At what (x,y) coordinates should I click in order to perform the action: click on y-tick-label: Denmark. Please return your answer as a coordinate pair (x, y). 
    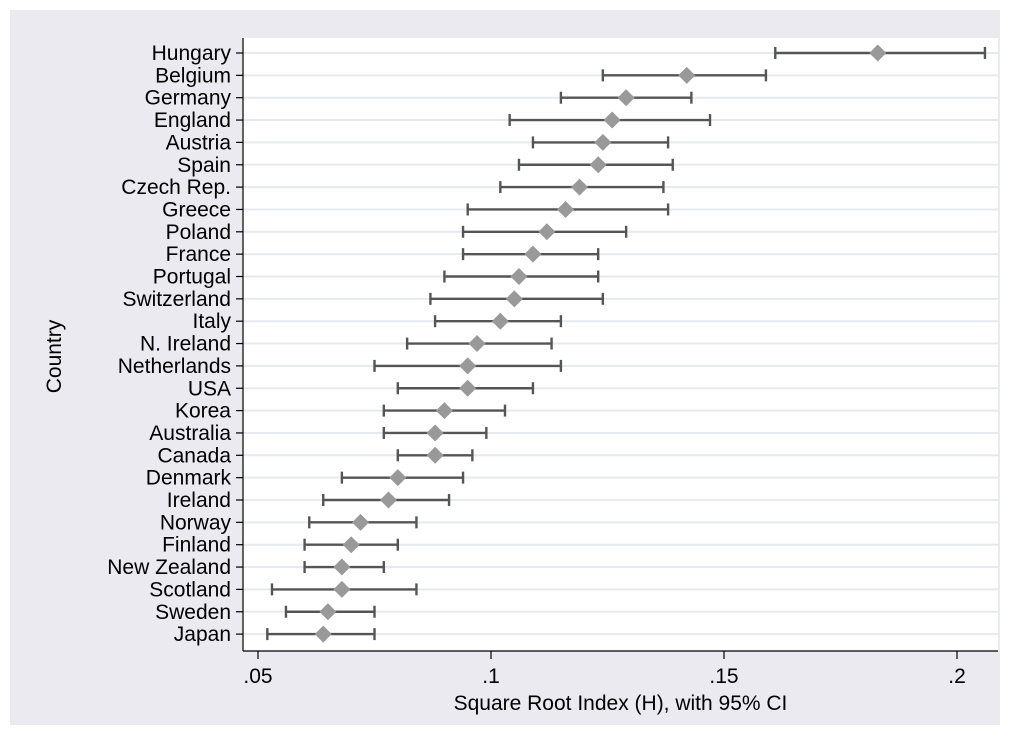
    Looking at the image, I should click on (189, 478).